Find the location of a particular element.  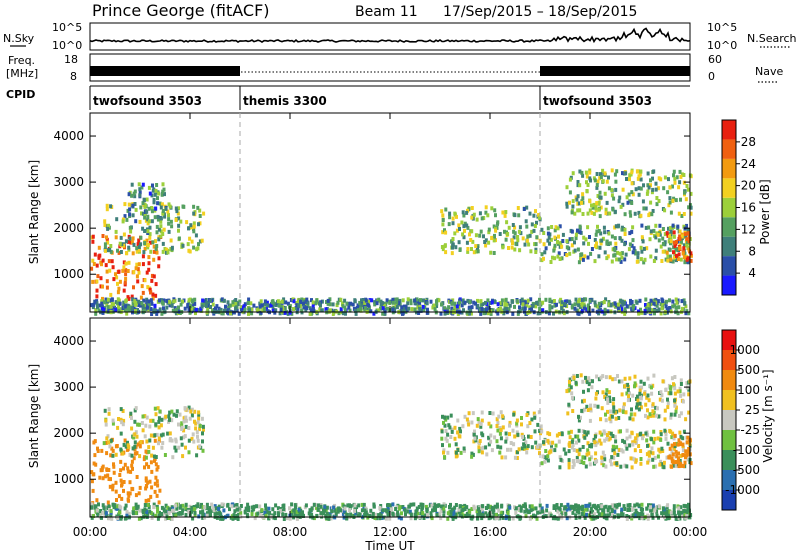

colorbar-tick-label: 100 is located at coordinates (748, 390).